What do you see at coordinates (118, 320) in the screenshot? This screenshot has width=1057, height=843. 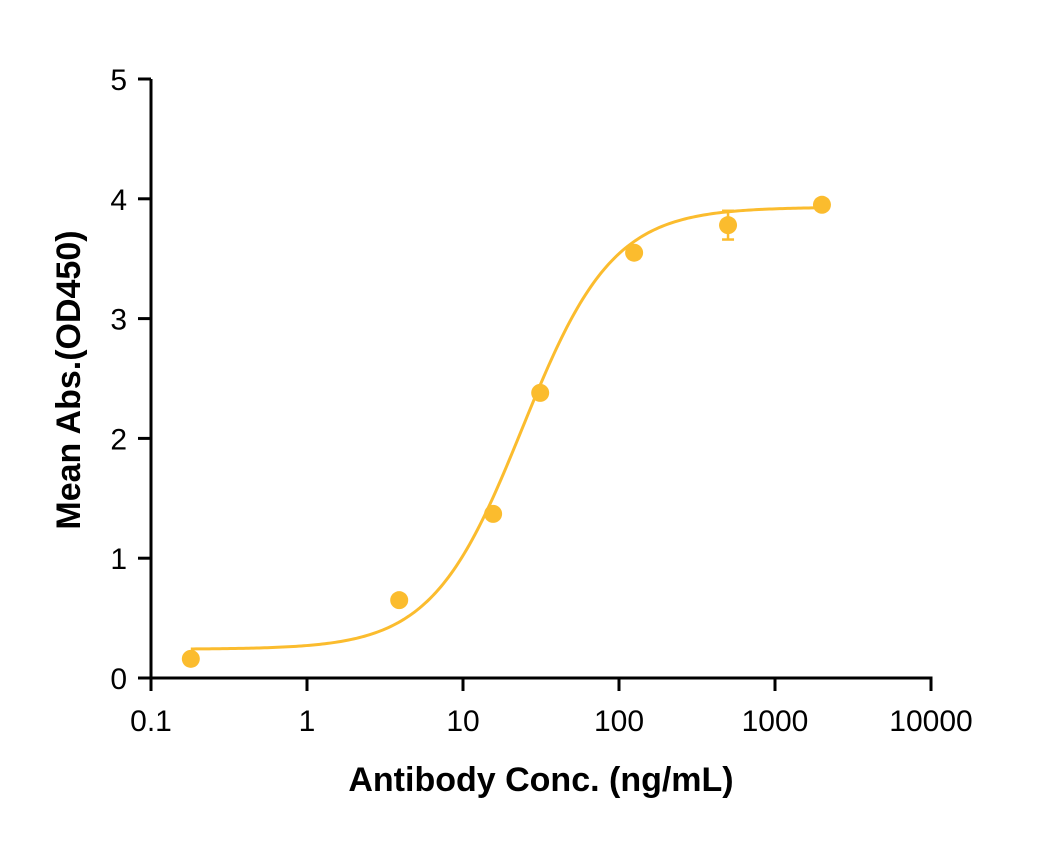 I see `y-tick-label: 3` at bounding box center [118, 320].